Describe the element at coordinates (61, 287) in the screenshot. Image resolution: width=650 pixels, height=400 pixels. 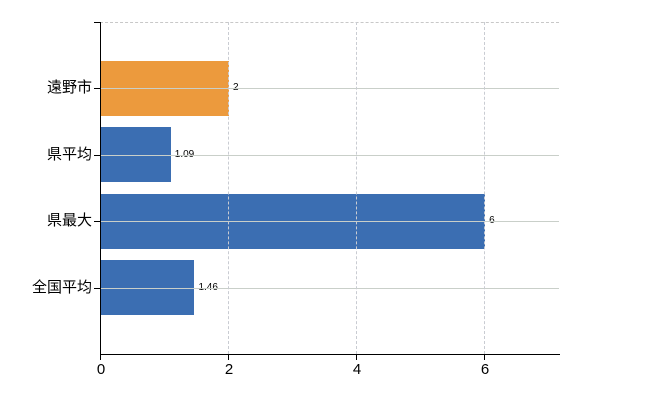
I see `category-label-3: 全国平均` at that location.